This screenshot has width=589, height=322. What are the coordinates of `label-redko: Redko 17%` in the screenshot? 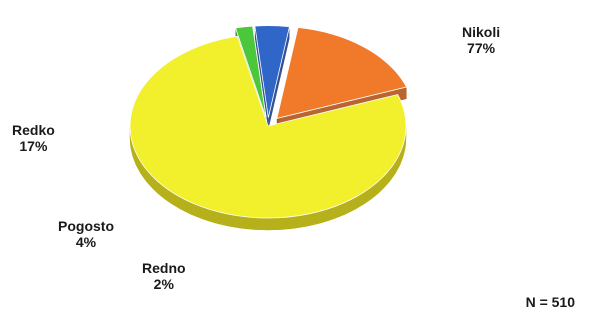 It's located at (33, 138).